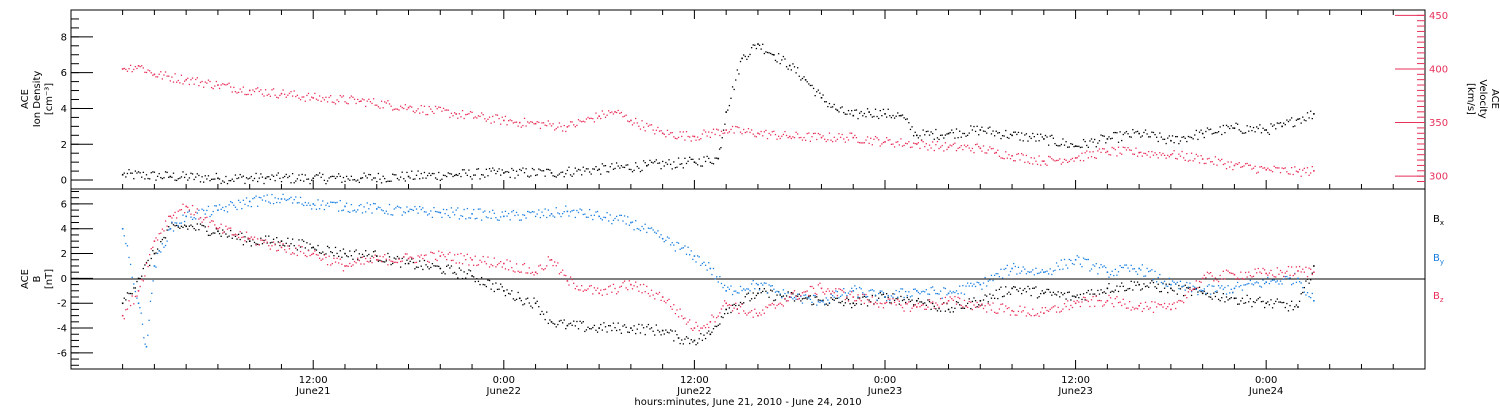 The height and width of the screenshot is (410, 1500). Describe the element at coordinates (1139, 305) in the screenshot. I see `bz-point` at that location.